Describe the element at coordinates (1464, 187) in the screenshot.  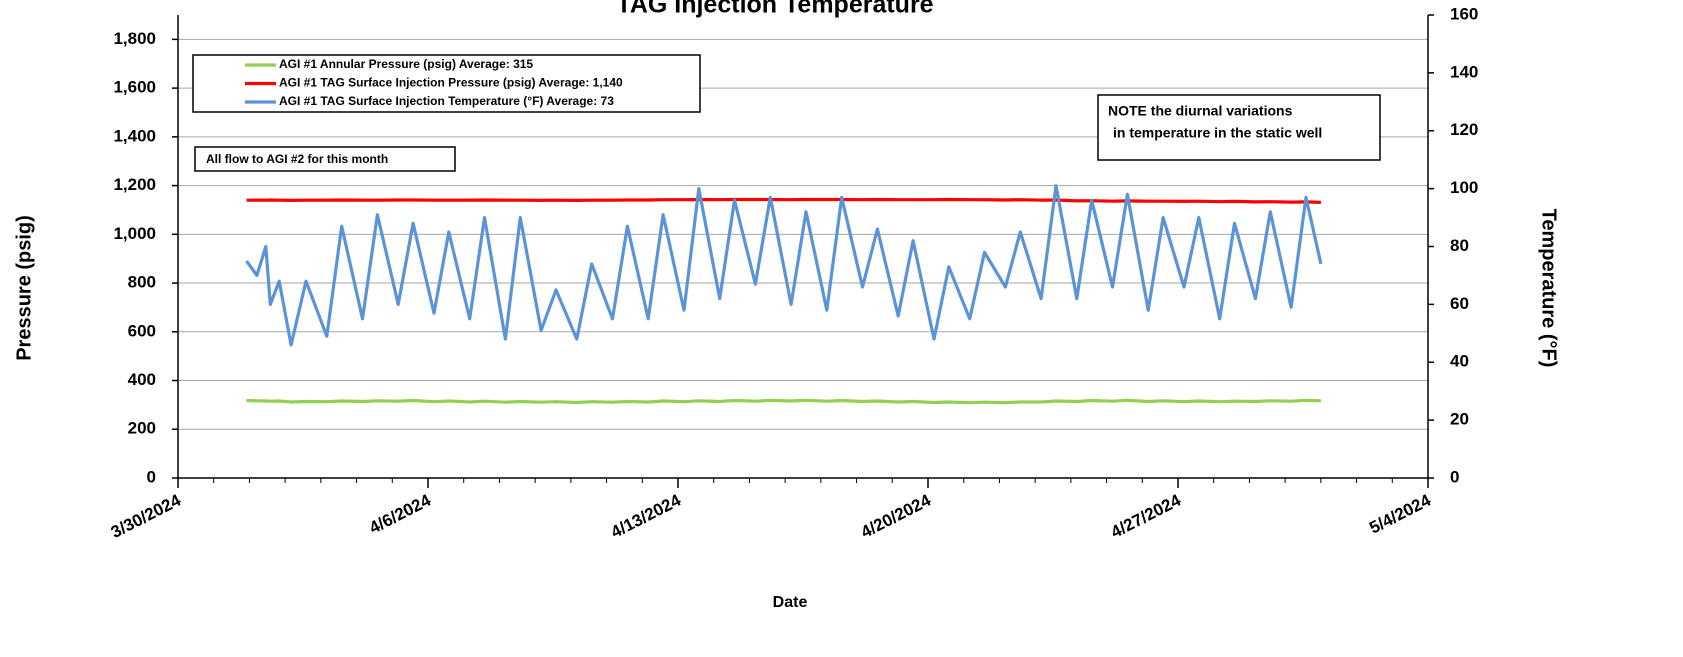
I see `y2-tick-label: 100` at that location.